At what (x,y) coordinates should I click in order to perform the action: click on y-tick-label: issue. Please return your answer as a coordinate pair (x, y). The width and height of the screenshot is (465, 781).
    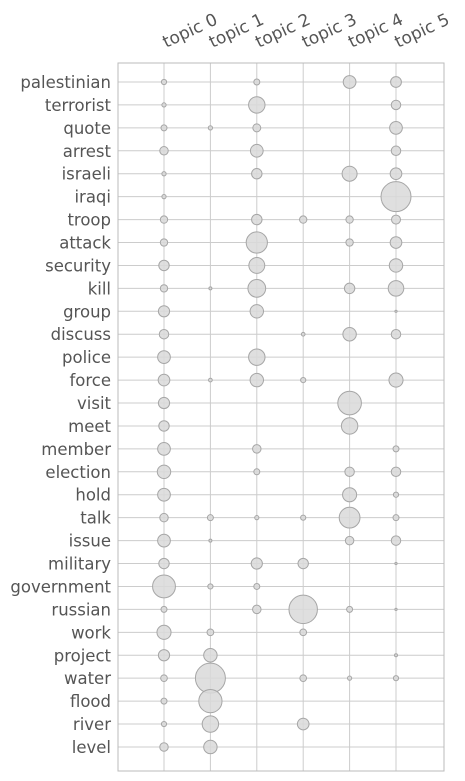
    Looking at the image, I should click on (90, 541).